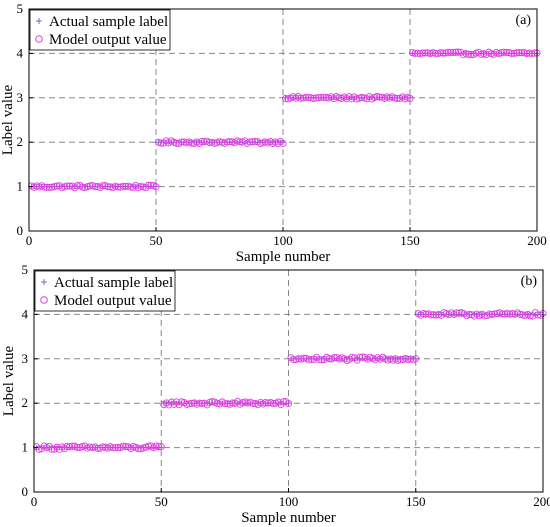 Image resolution: width=550 pixels, height=527 pixels. I want to click on y-tick-label: 4, so click(25, 313).